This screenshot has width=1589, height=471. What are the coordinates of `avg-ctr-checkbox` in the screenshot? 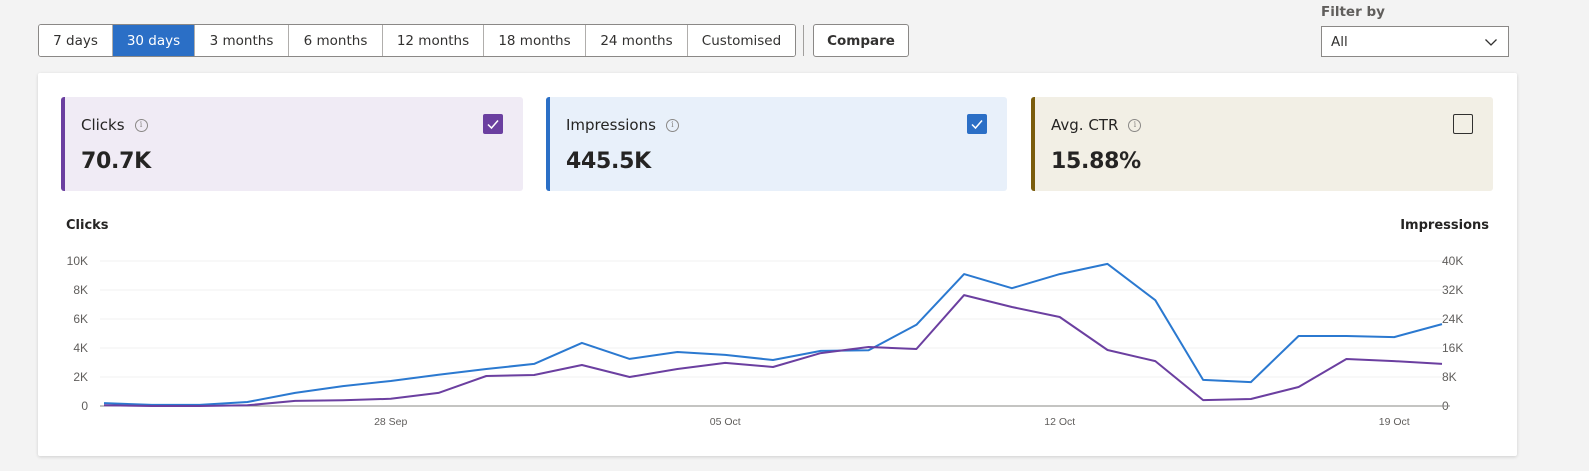 It's located at (1463, 124).